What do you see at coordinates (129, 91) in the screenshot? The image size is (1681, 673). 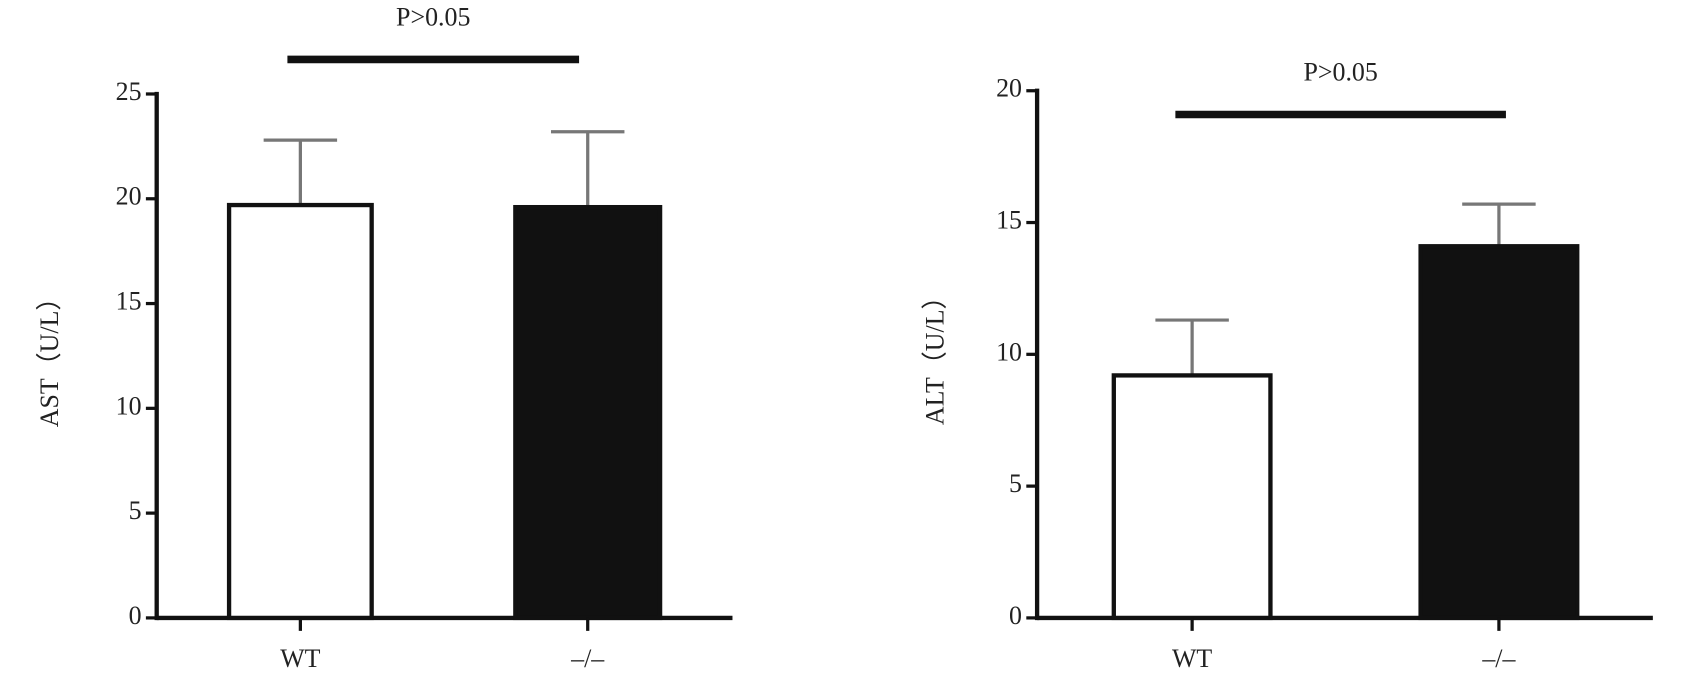 I see `y-tick-label: 25` at bounding box center [129, 91].